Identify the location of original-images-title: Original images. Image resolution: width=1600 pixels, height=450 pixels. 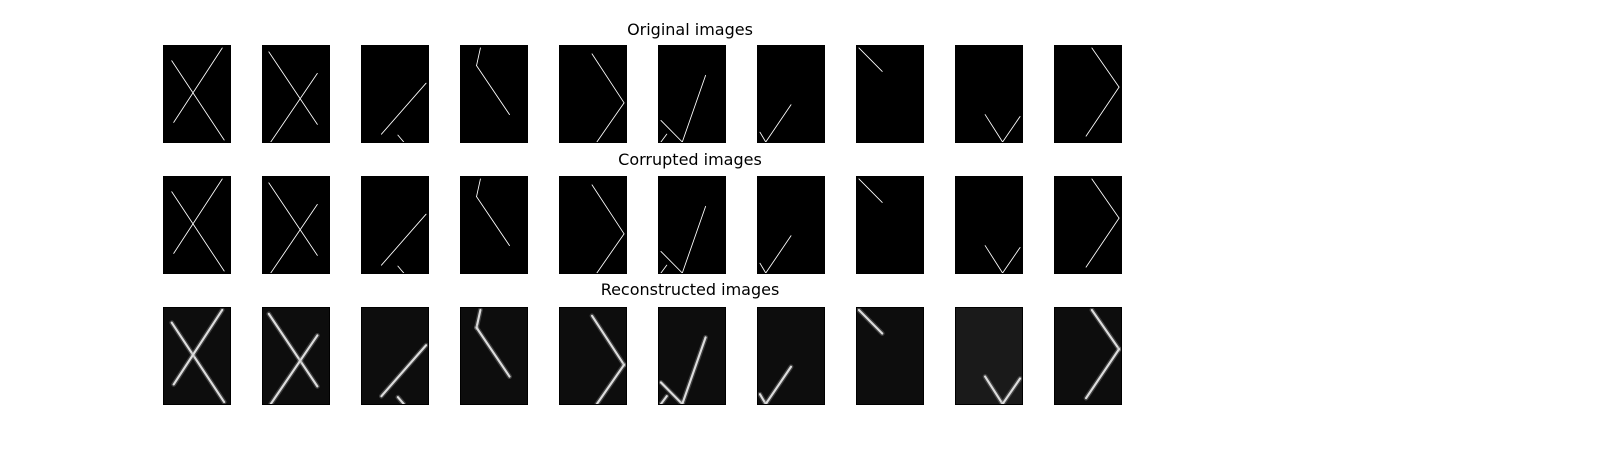
(690, 29).